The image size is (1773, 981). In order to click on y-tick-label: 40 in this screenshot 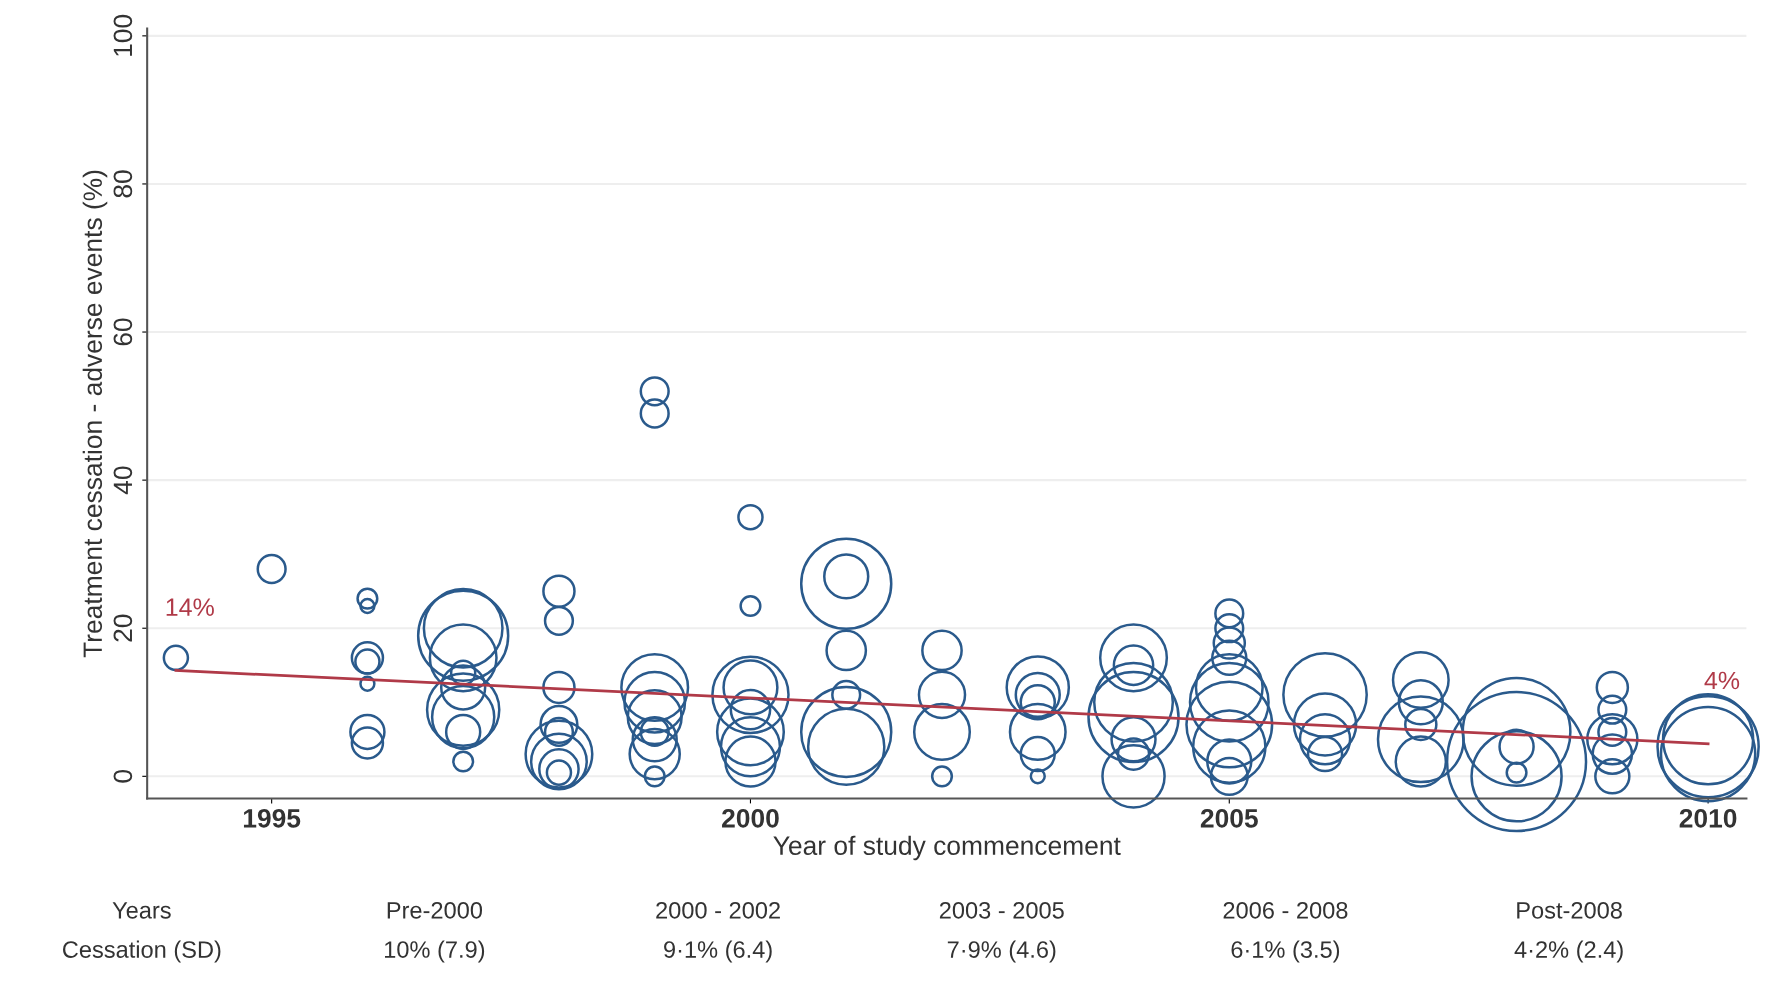, I will do `click(123, 480)`.